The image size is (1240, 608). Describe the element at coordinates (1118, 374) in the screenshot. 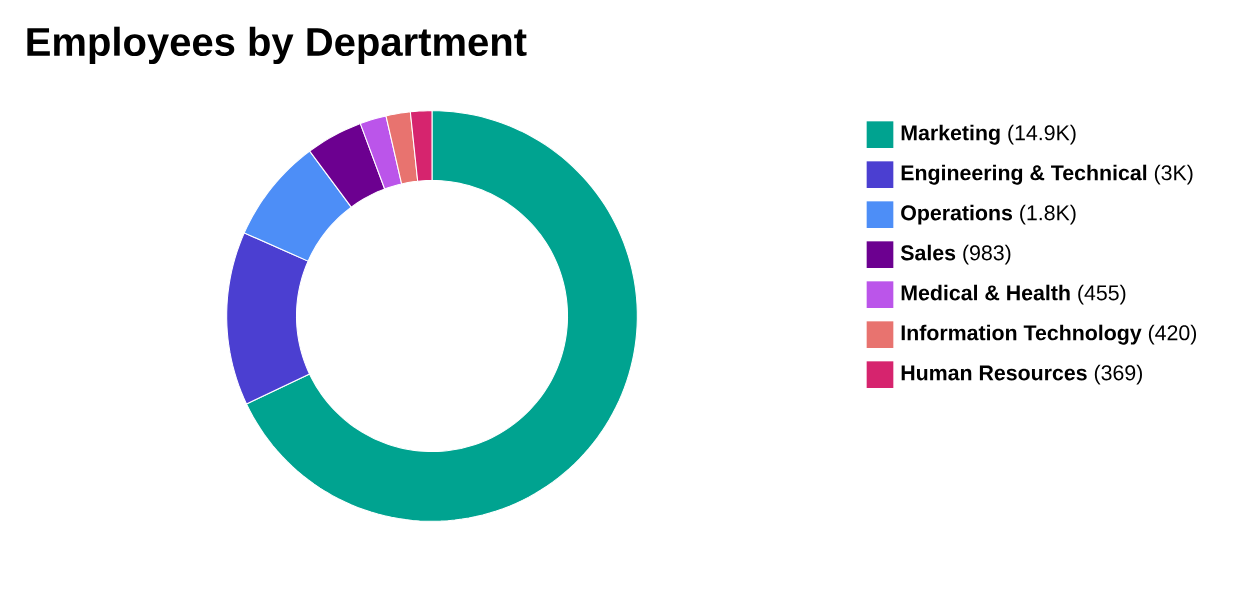

I see `data-label: (369)` at that location.